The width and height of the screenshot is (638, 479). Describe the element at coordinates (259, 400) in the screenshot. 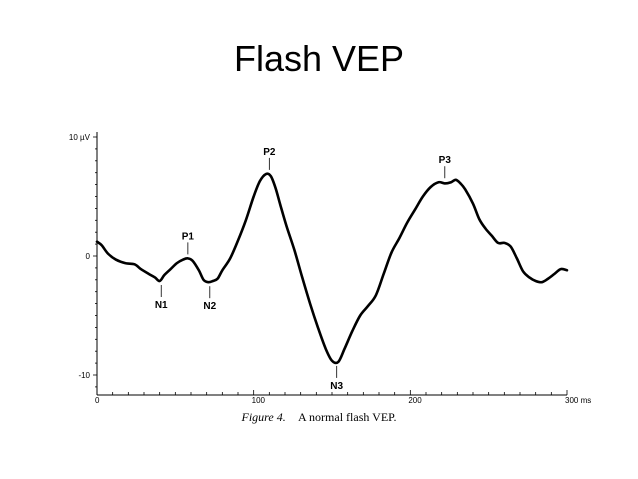

I see `x-tick-label: 100` at that location.